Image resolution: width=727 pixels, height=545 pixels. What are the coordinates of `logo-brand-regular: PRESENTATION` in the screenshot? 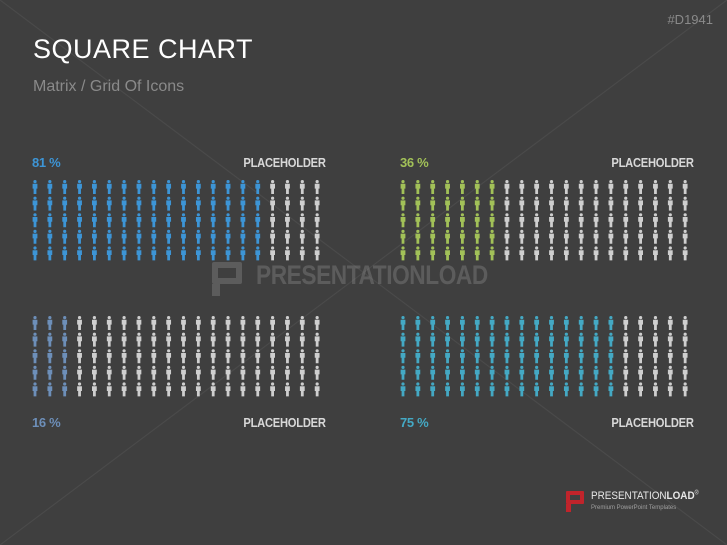 It's located at (629, 496).